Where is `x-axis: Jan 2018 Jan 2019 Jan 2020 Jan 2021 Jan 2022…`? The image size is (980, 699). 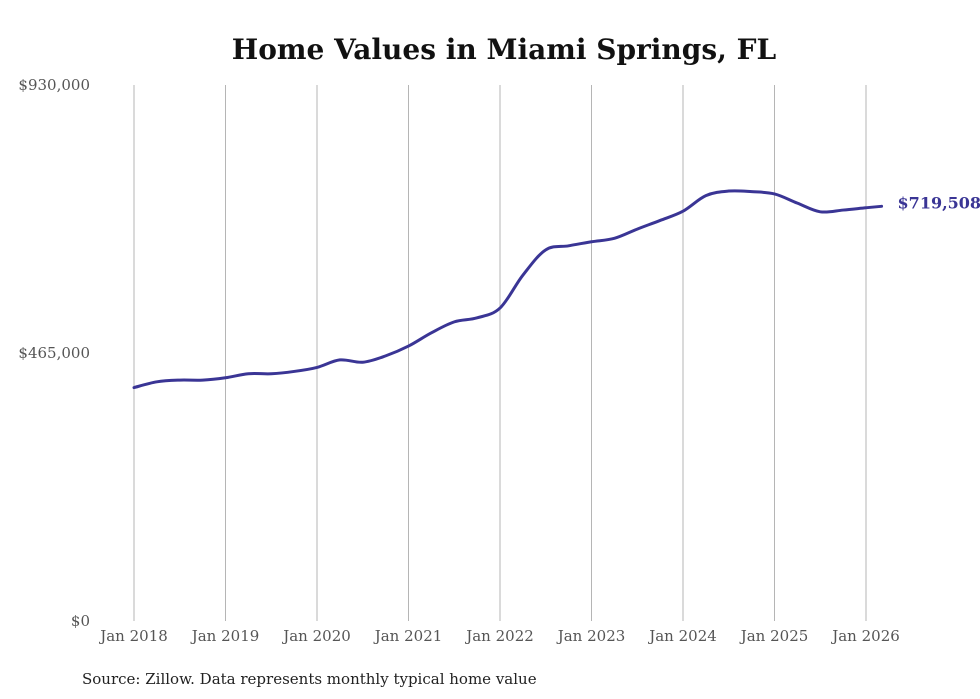
x-axis: Jan 2018 Jan 2019 Jan 2020 Jan 2021 Jan 2022… is located at coordinates (499, 636).